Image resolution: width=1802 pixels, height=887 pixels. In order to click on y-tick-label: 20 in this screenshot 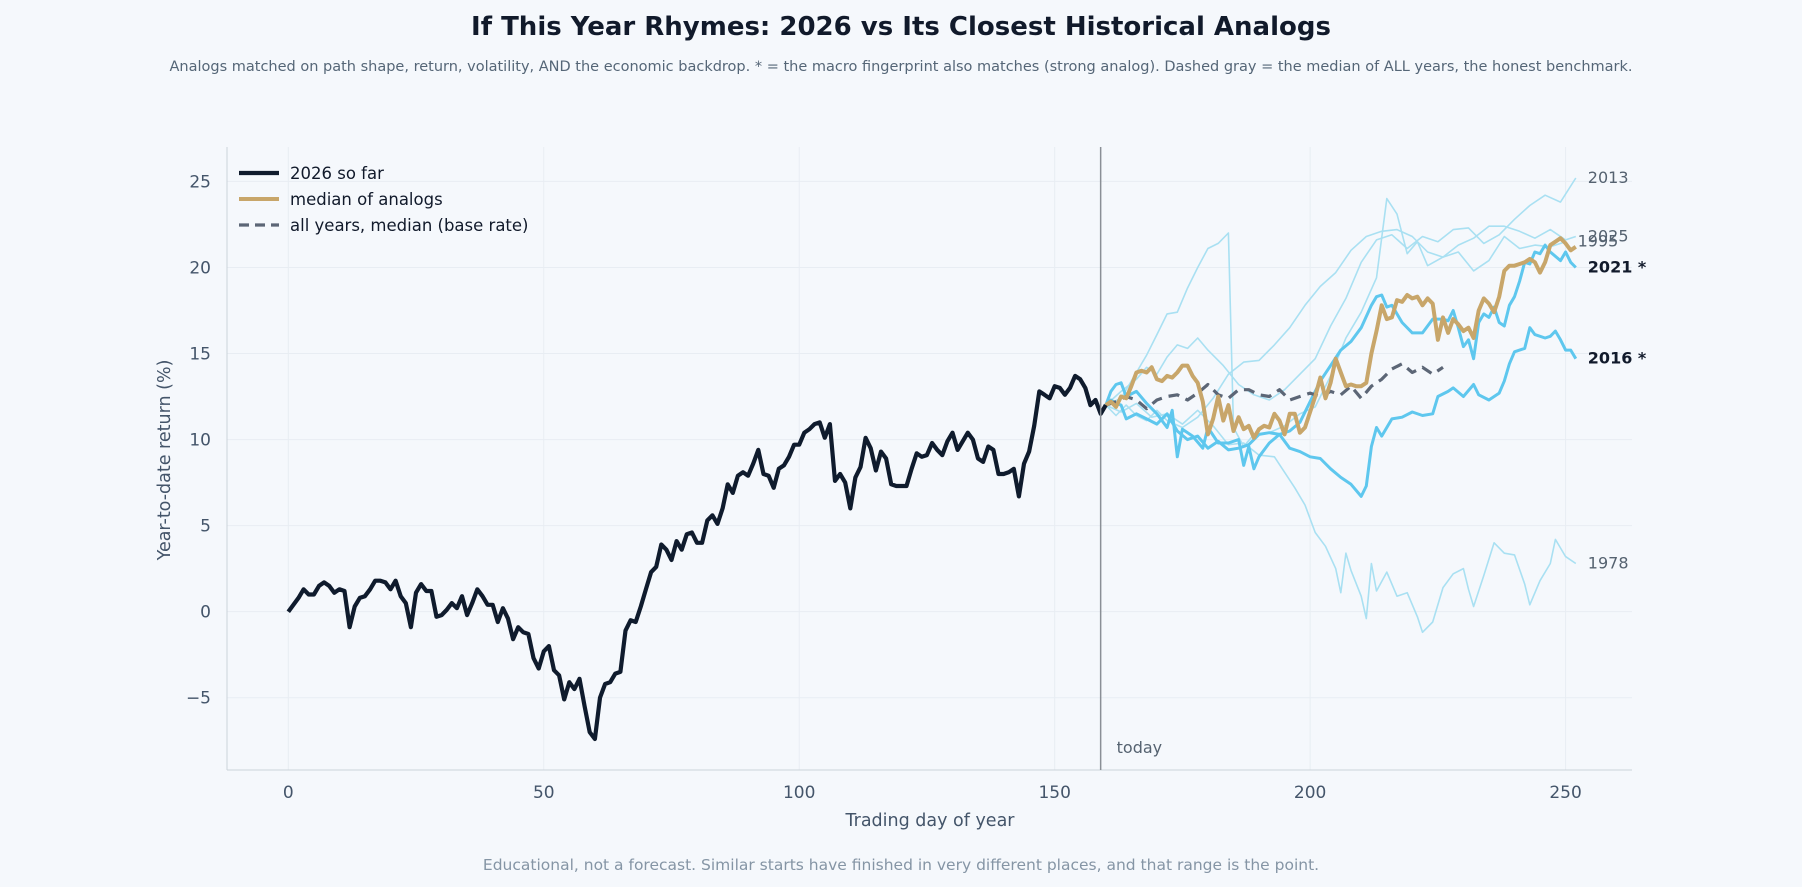, I will do `click(200, 268)`.